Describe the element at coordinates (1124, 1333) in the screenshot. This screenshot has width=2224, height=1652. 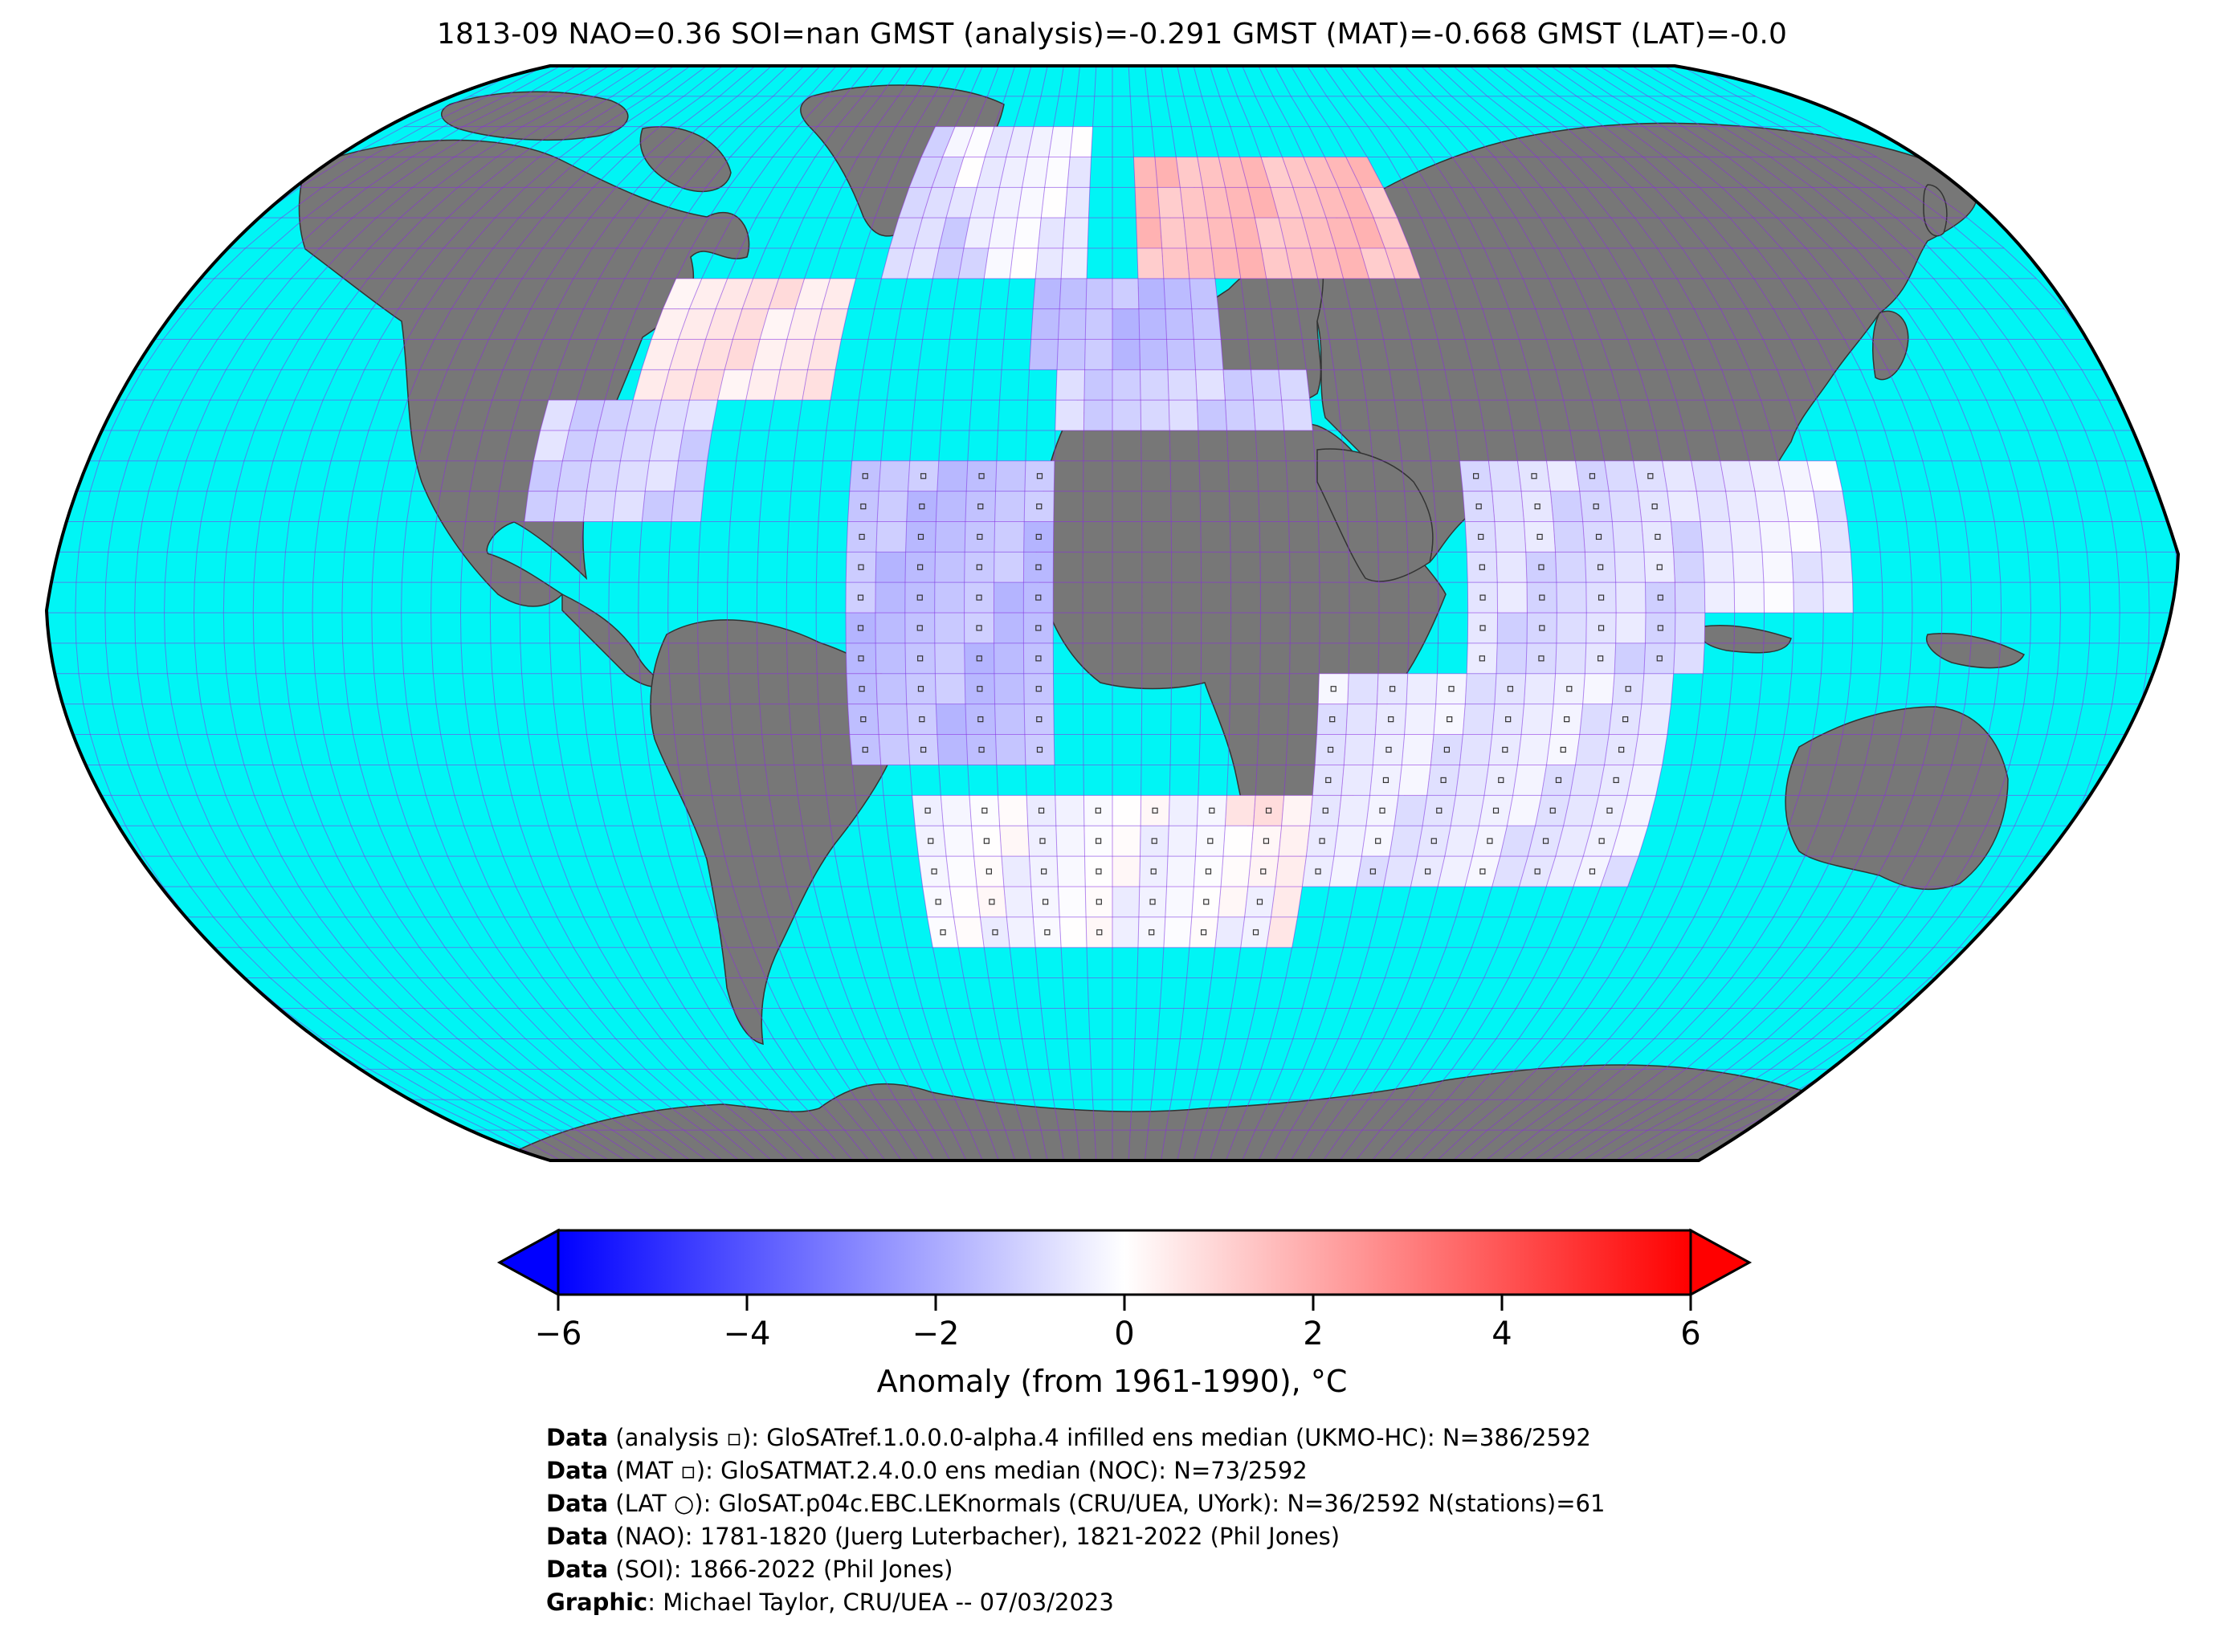
I see `colorbar-tick-label: 0` at that location.